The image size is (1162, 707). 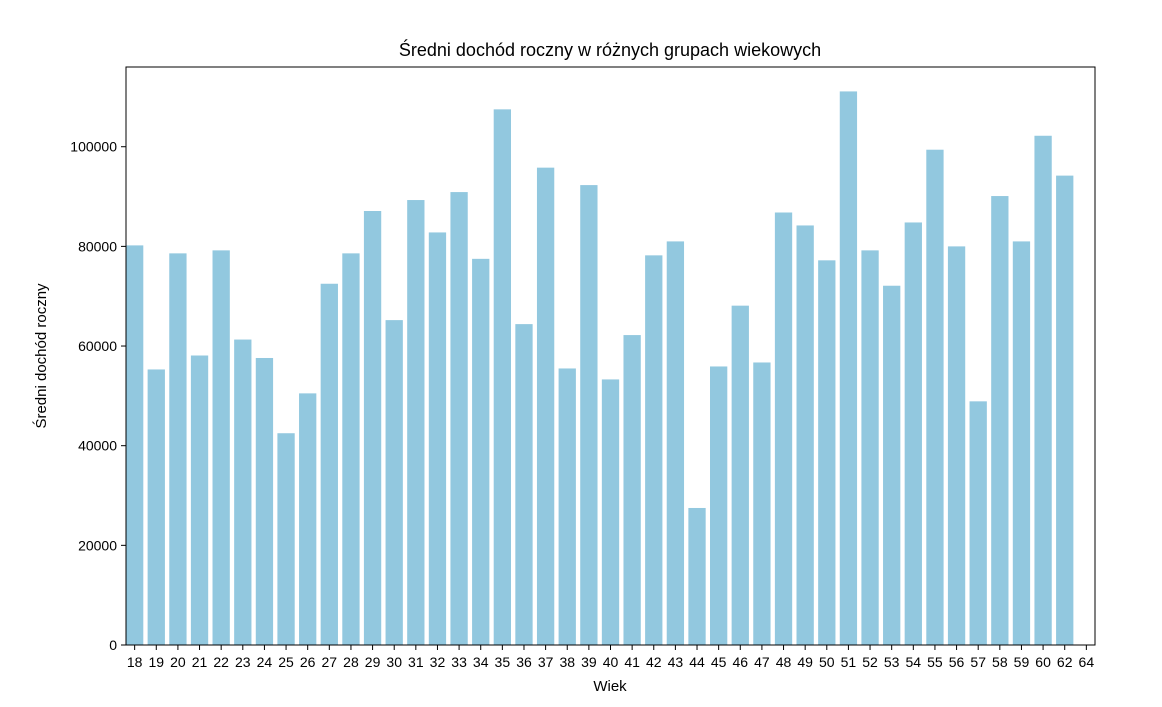 What do you see at coordinates (957, 662) in the screenshot?
I see `x-tick-label-56: 56` at bounding box center [957, 662].